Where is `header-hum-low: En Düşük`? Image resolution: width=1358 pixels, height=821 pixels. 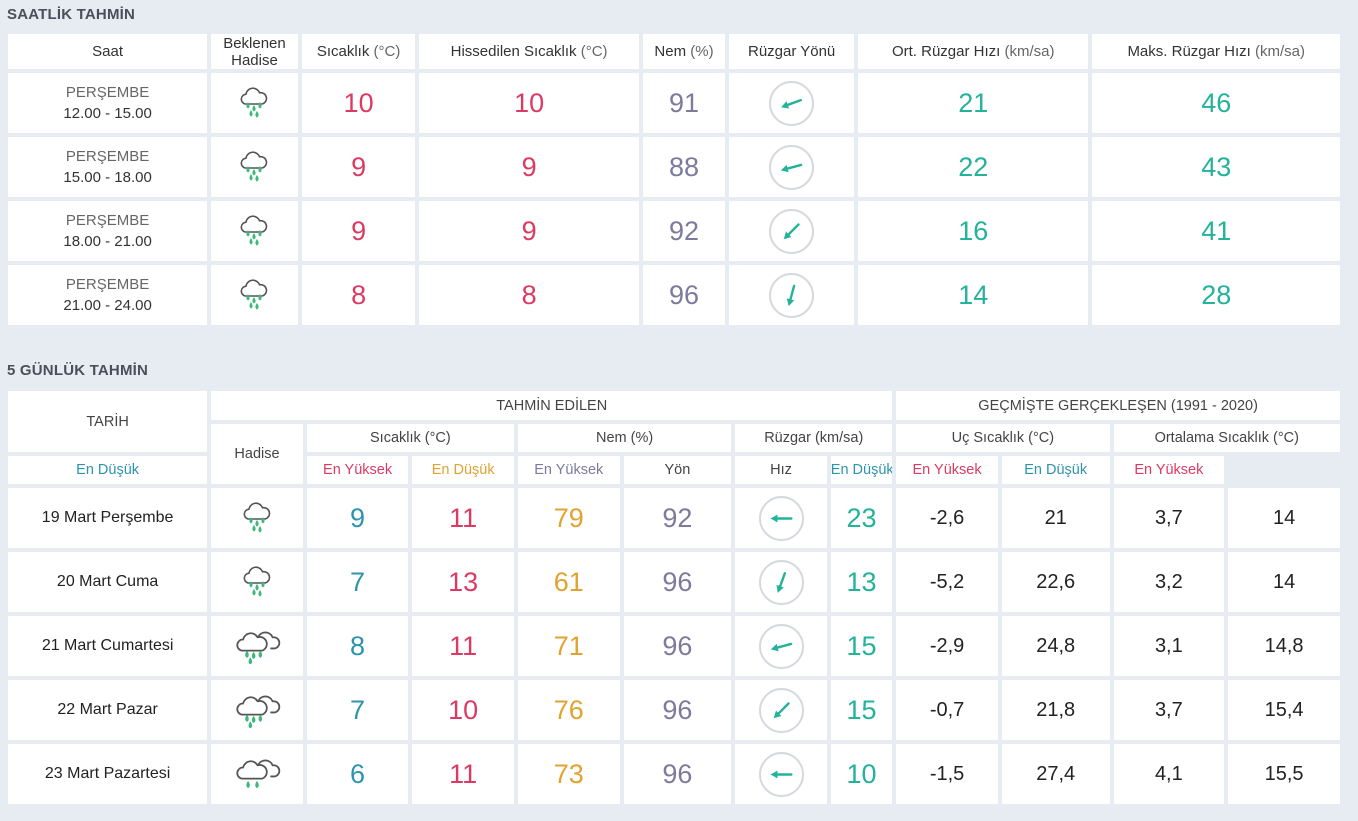 header-hum-low: En Düşük is located at coordinates (463, 470).